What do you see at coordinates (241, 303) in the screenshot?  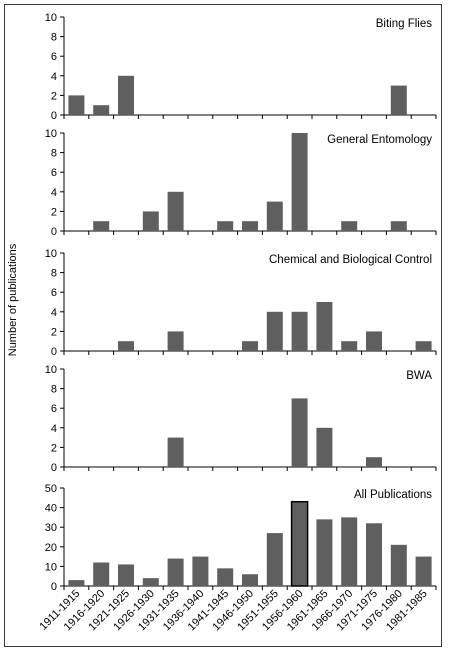 I see `panel-3: 0 2 4 6 8 10 Chemical and Biological Control` at bounding box center [241, 303].